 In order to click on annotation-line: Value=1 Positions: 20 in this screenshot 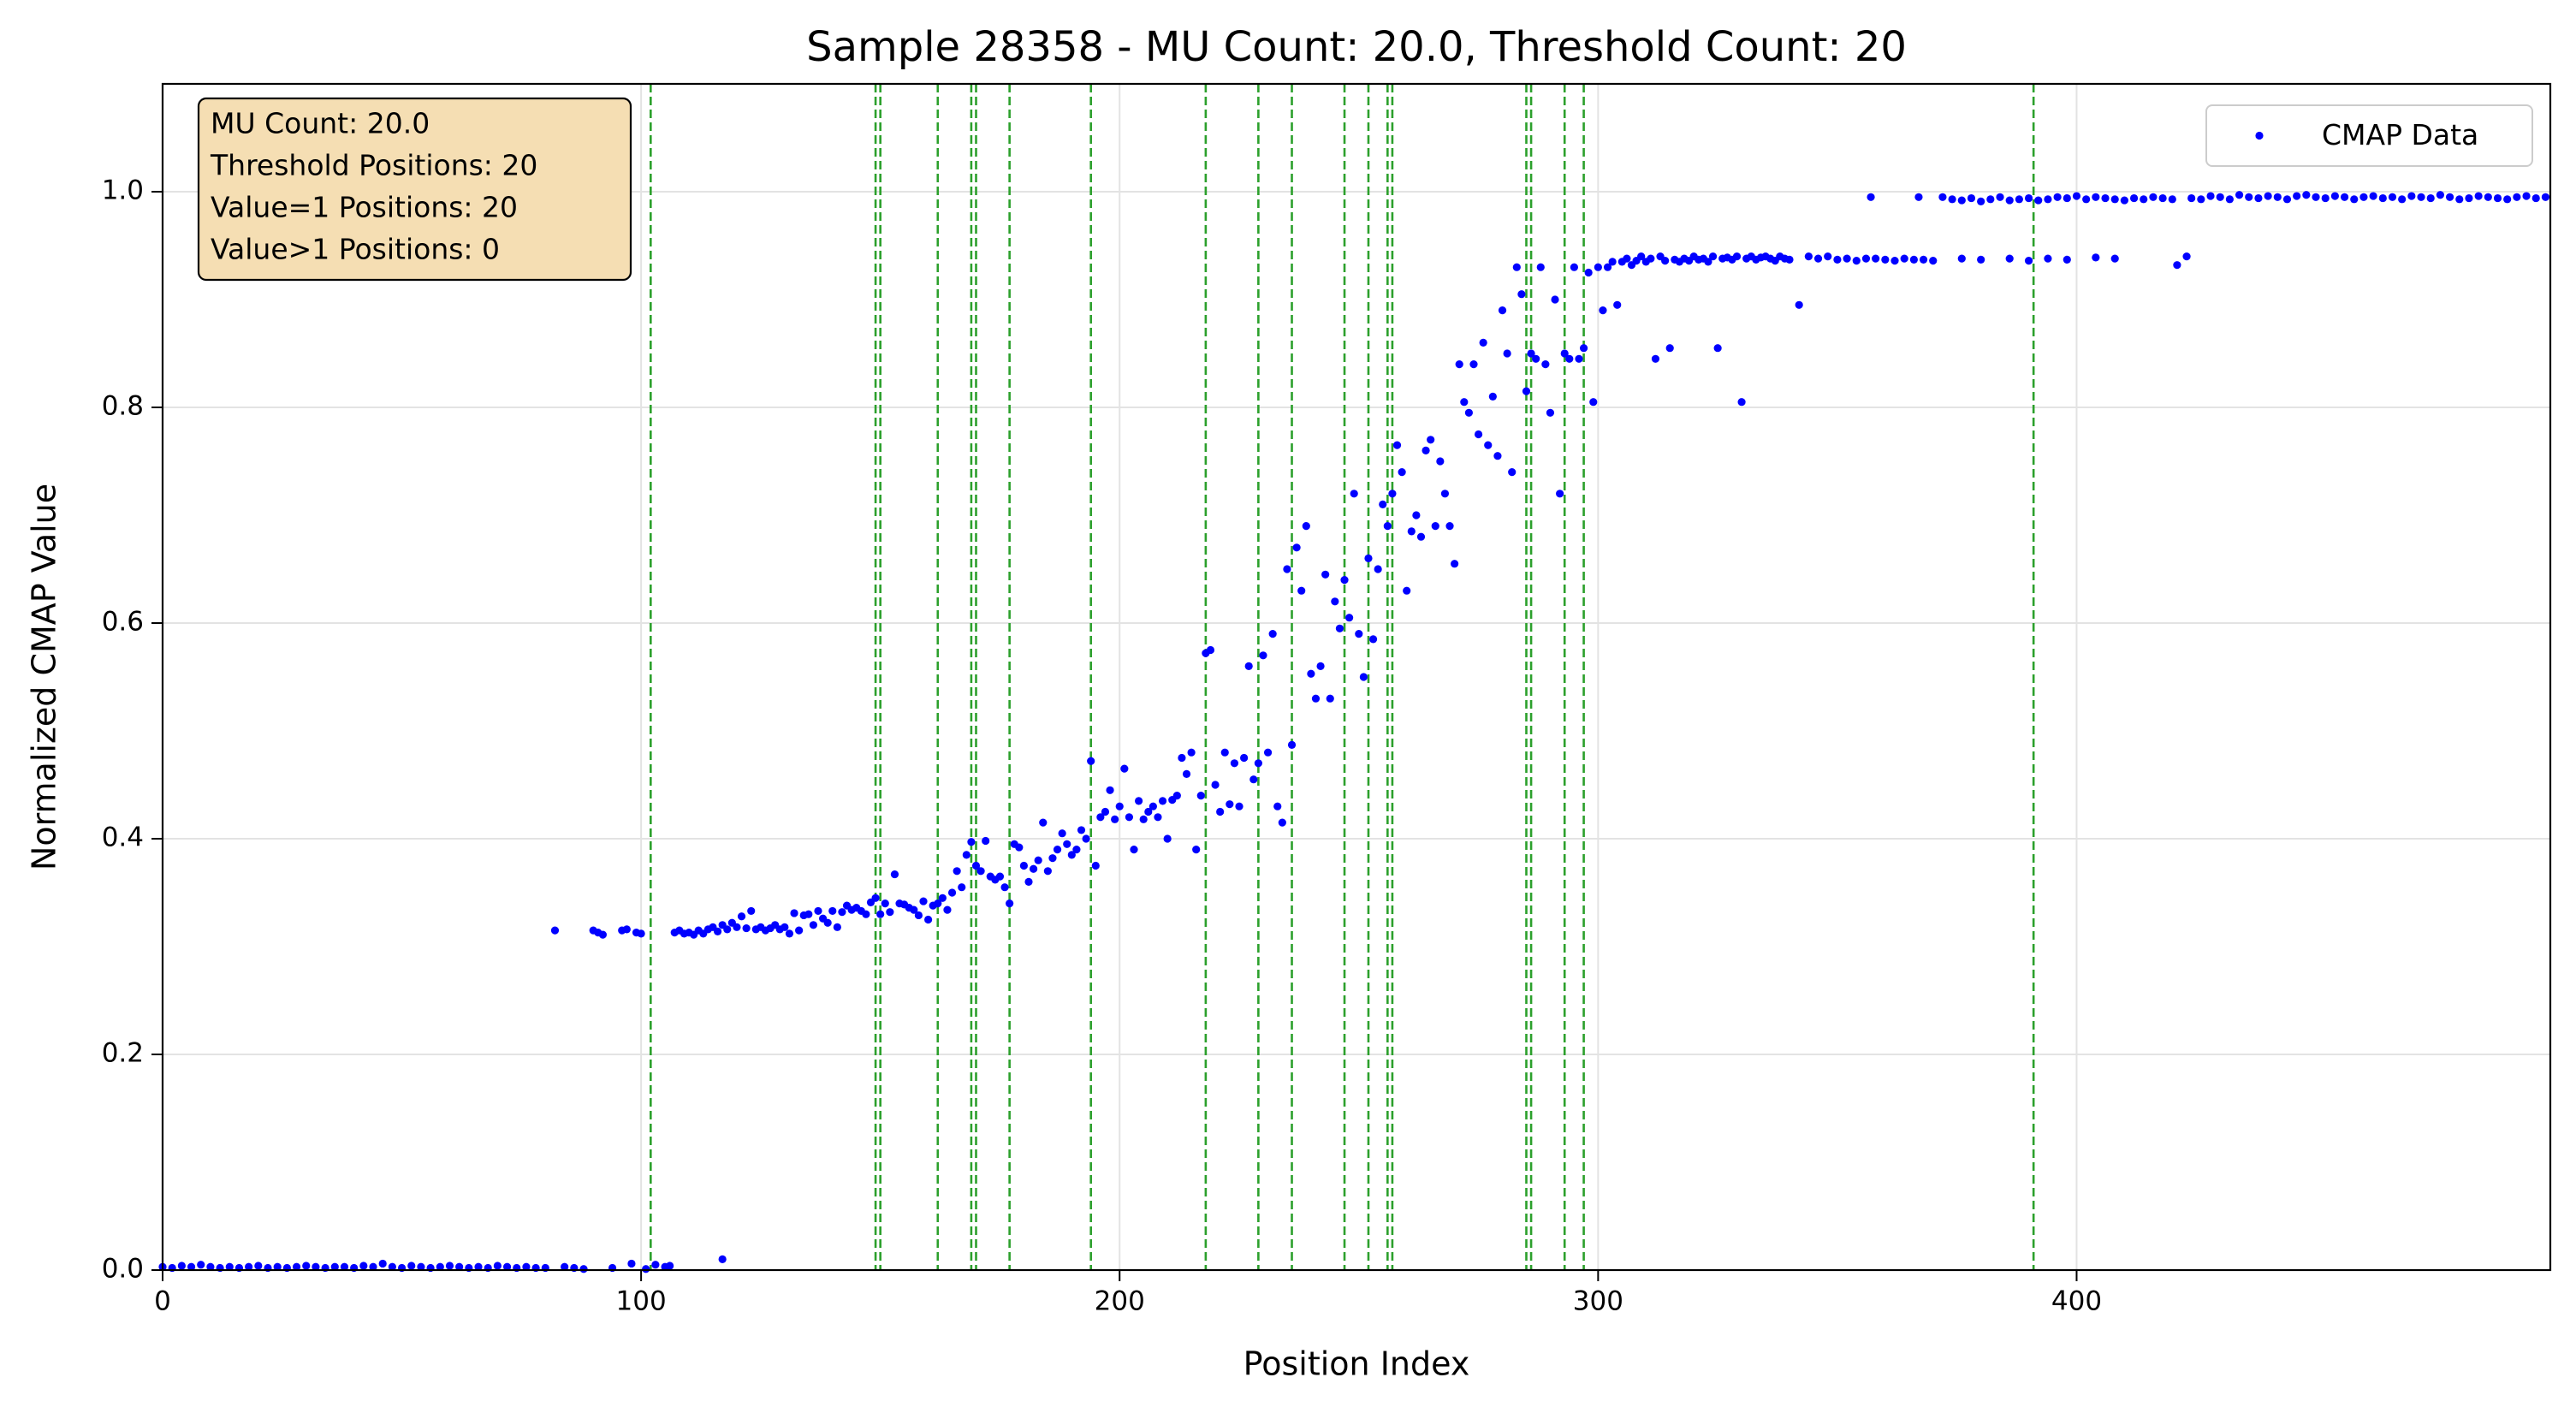, I will do `click(364, 207)`.